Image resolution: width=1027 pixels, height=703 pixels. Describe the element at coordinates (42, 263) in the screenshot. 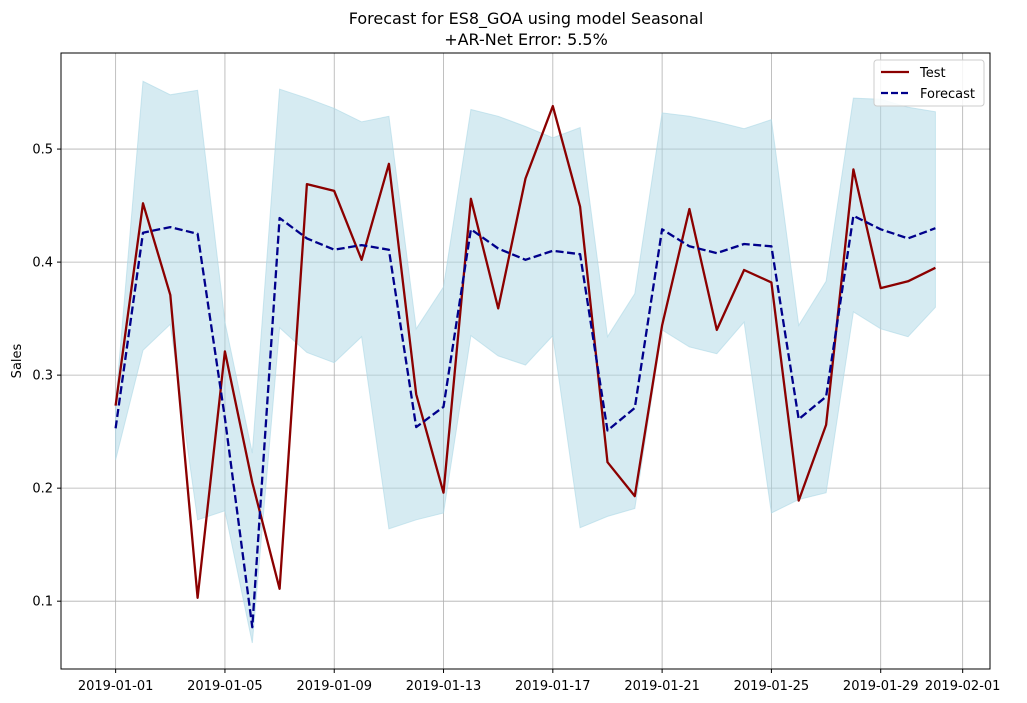

I see `y-tick-label: 0.4` at that location.